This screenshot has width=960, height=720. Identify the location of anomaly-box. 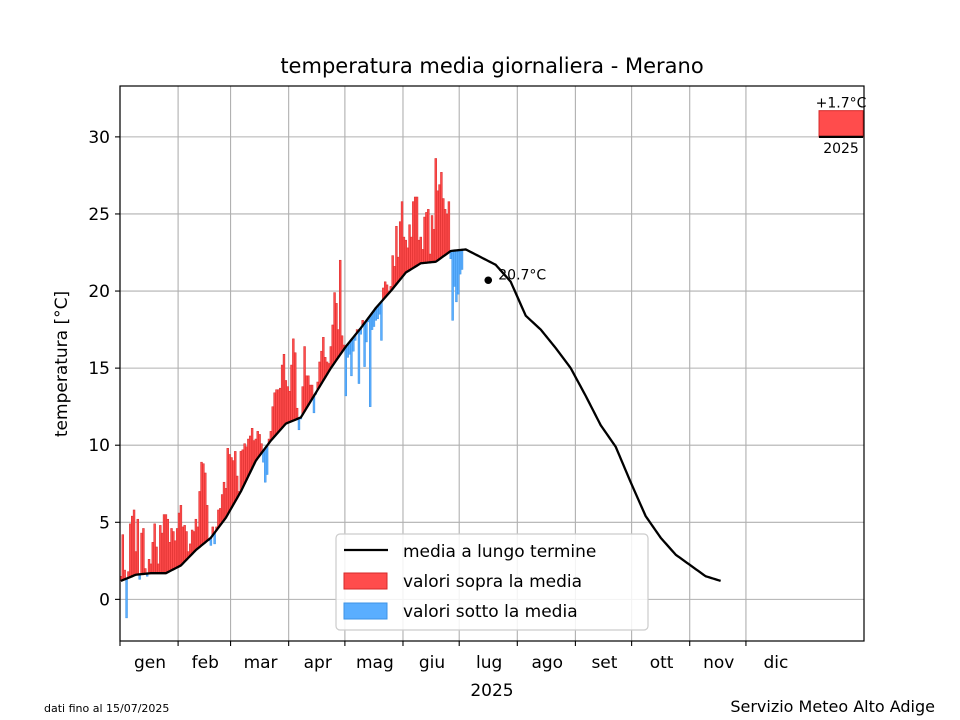
(841, 124).